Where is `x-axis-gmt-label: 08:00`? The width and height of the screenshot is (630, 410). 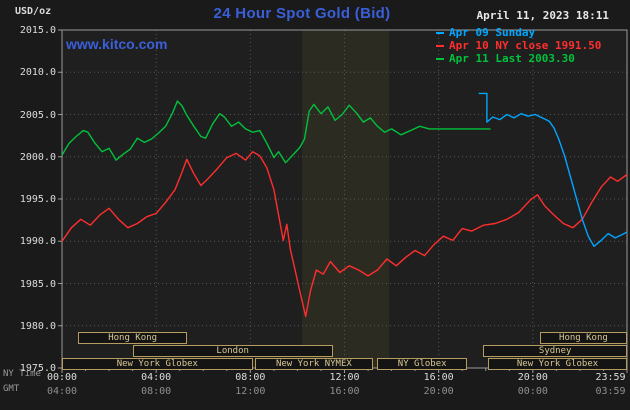
x-axis-gmt-label: 08:00 is located at coordinates (156, 391).